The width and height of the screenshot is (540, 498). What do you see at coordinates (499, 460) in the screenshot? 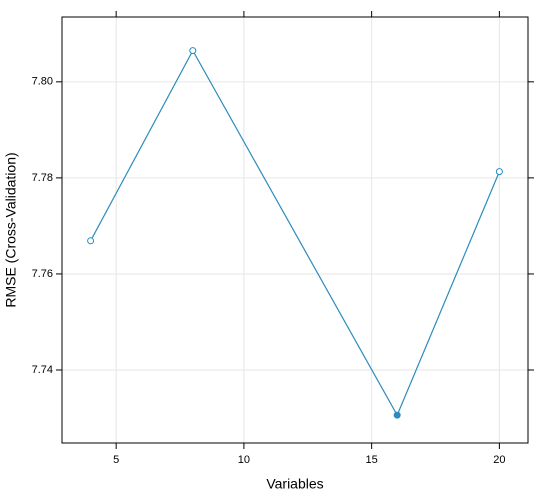
I see `x-tick-label: 20` at bounding box center [499, 460].